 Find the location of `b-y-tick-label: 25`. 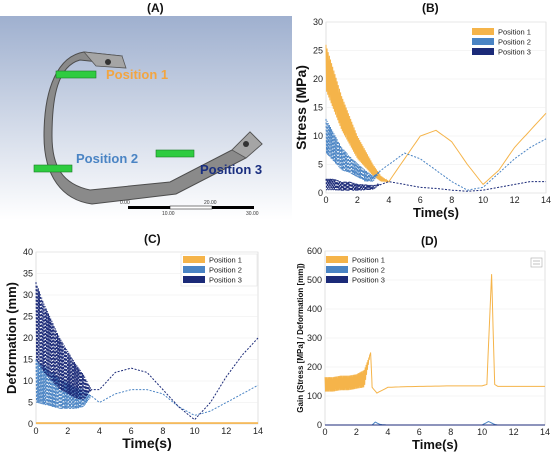

b-y-tick-label: 25 is located at coordinates (318, 51).